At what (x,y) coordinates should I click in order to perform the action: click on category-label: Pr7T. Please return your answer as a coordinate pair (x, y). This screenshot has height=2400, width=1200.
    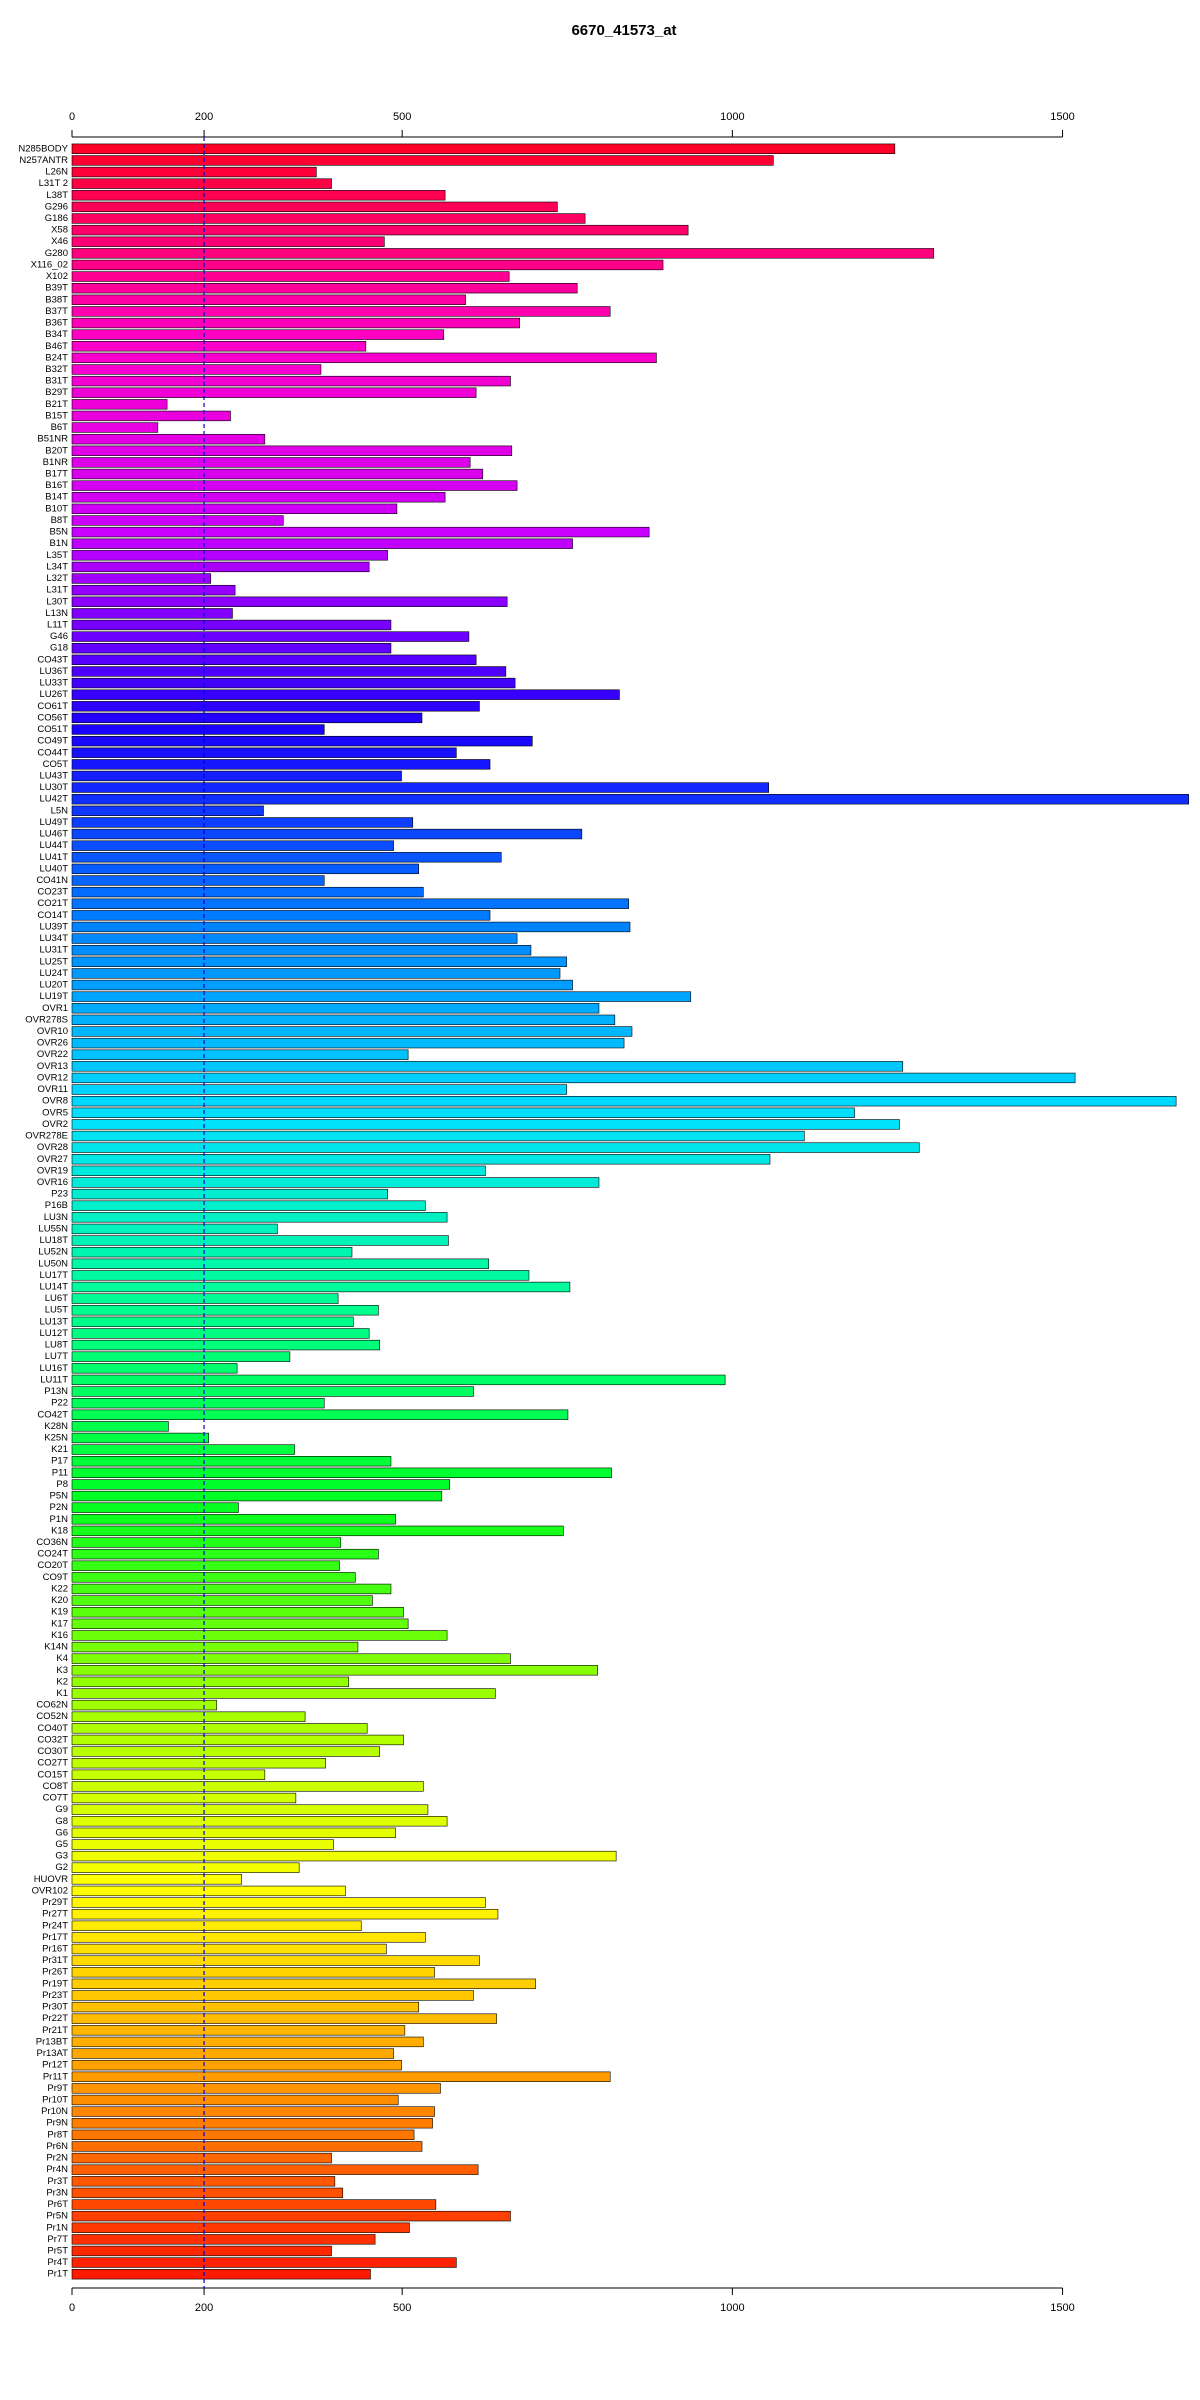
    Looking at the image, I should click on (57, 2239).